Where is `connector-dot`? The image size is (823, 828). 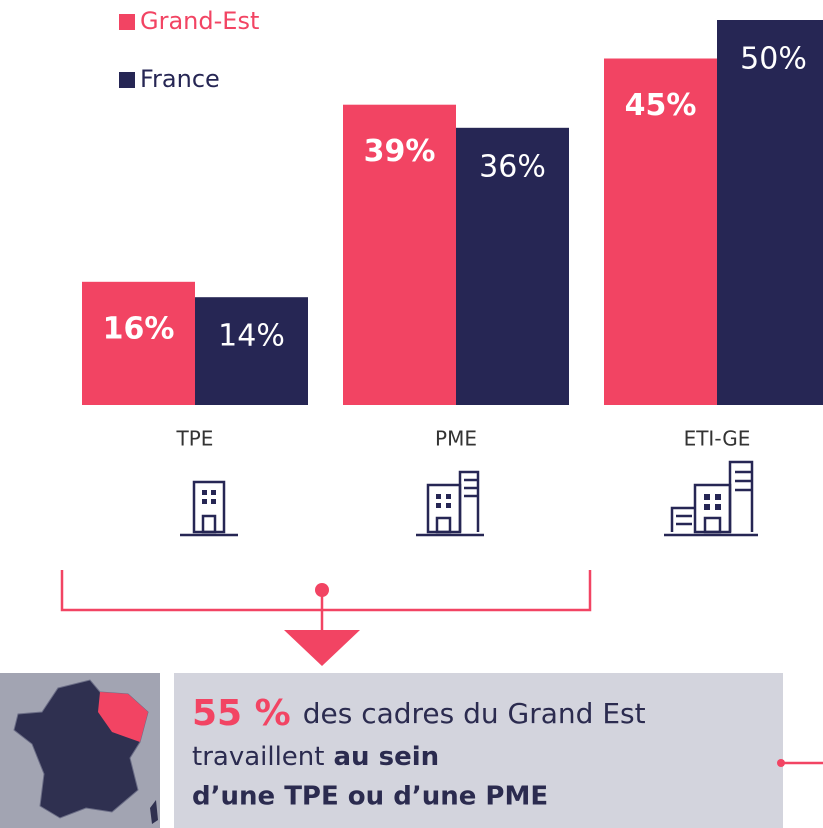 connector-dot is located at coordinates (322, 590).